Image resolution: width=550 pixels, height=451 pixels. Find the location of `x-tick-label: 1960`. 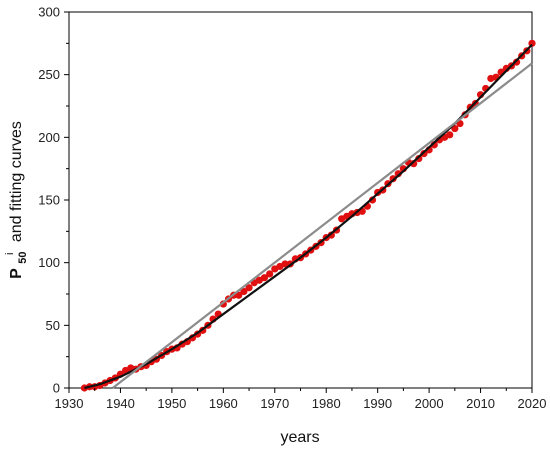

x-tick-label: 1960 is located at coordinates (223, 403).